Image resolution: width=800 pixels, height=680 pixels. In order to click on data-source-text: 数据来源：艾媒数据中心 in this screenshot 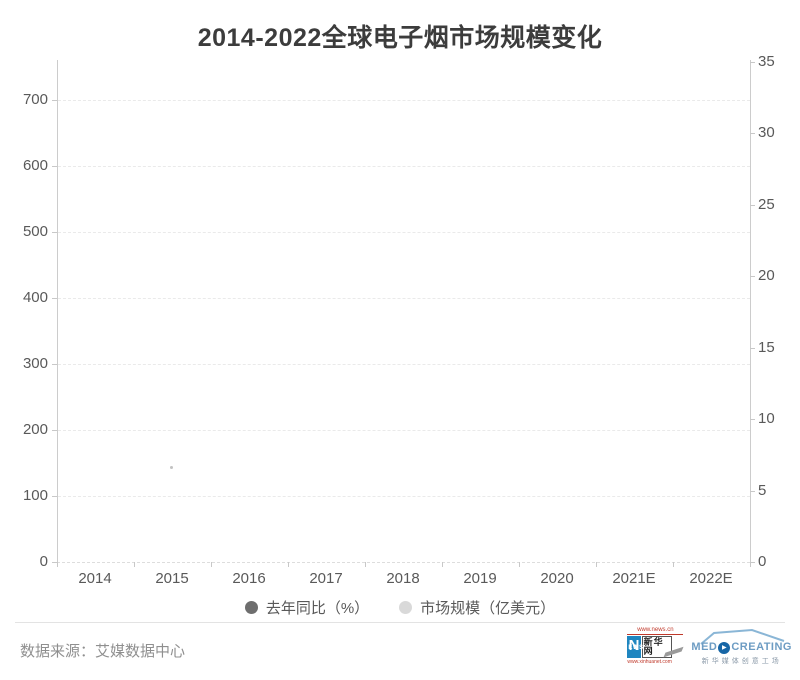, I will do `click(103, 651)`.